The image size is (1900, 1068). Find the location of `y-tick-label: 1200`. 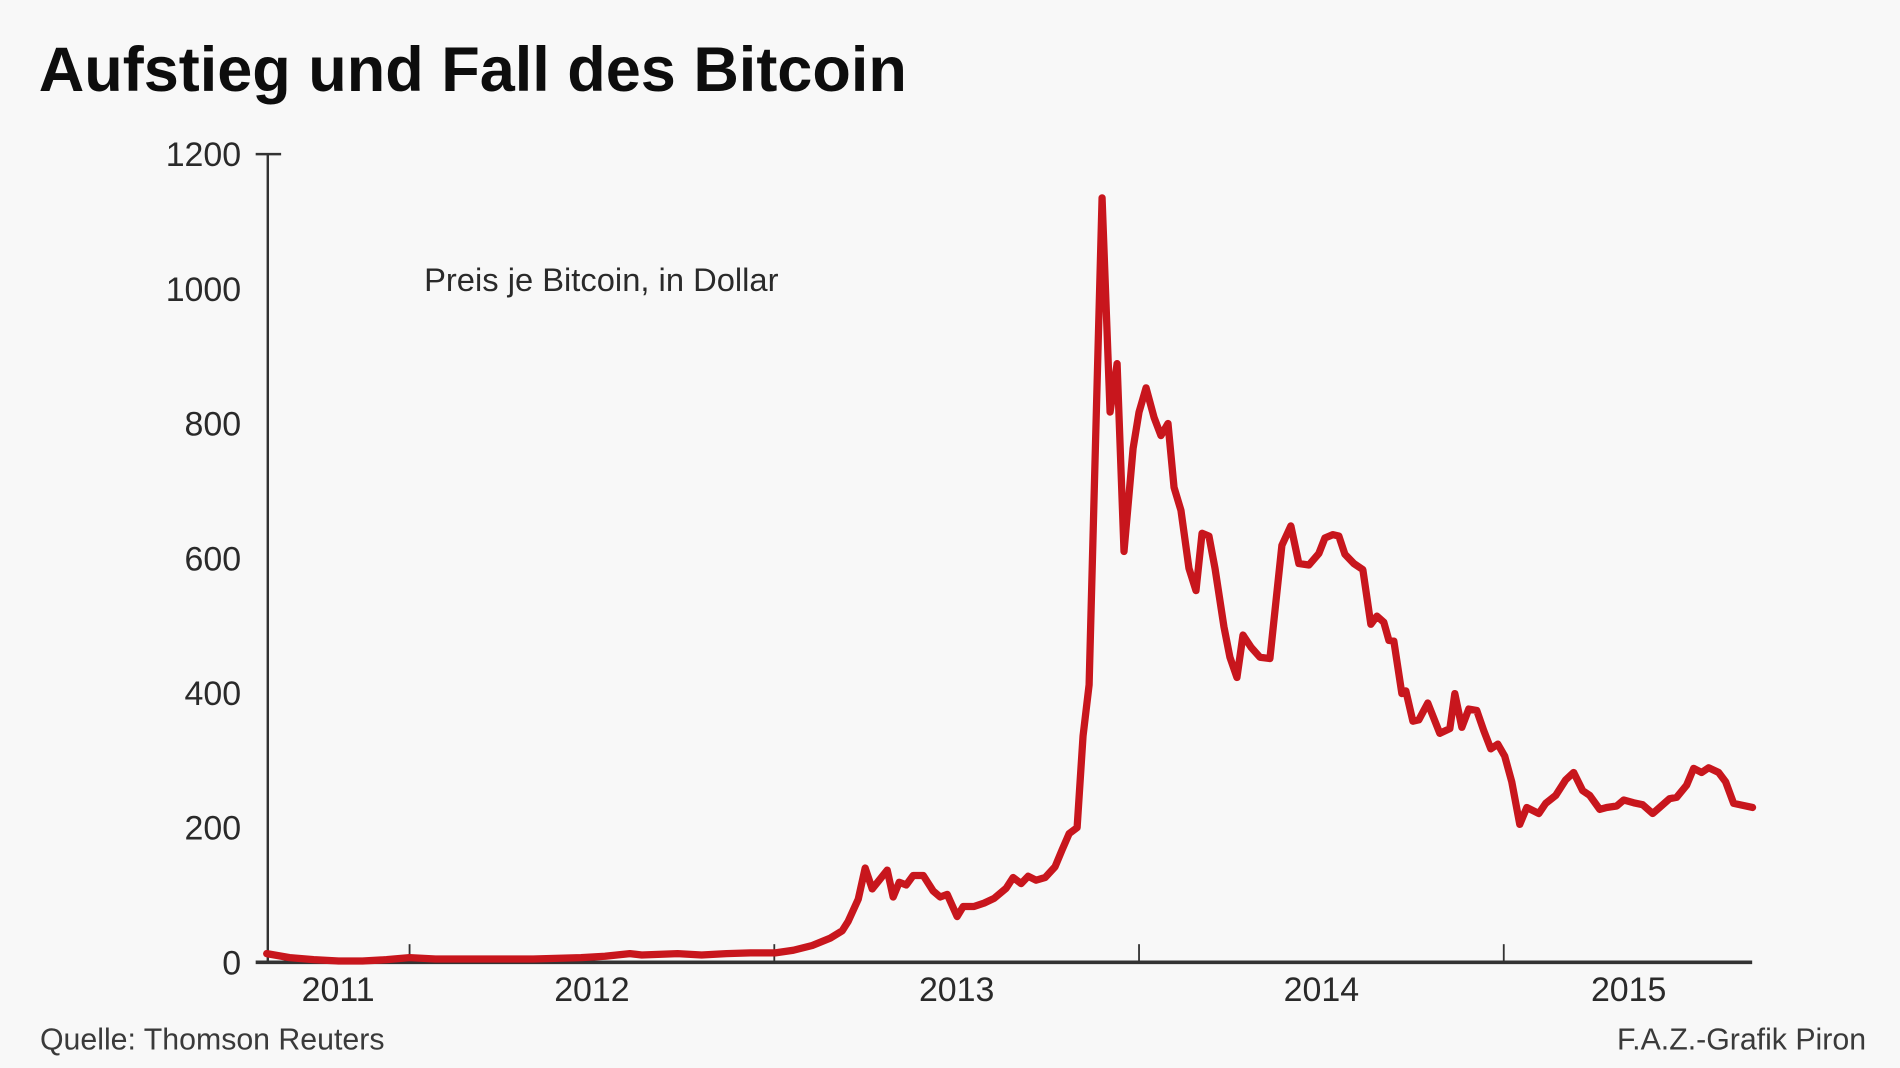

y-tick-label: 1200 is located at coordinates (203, 155).